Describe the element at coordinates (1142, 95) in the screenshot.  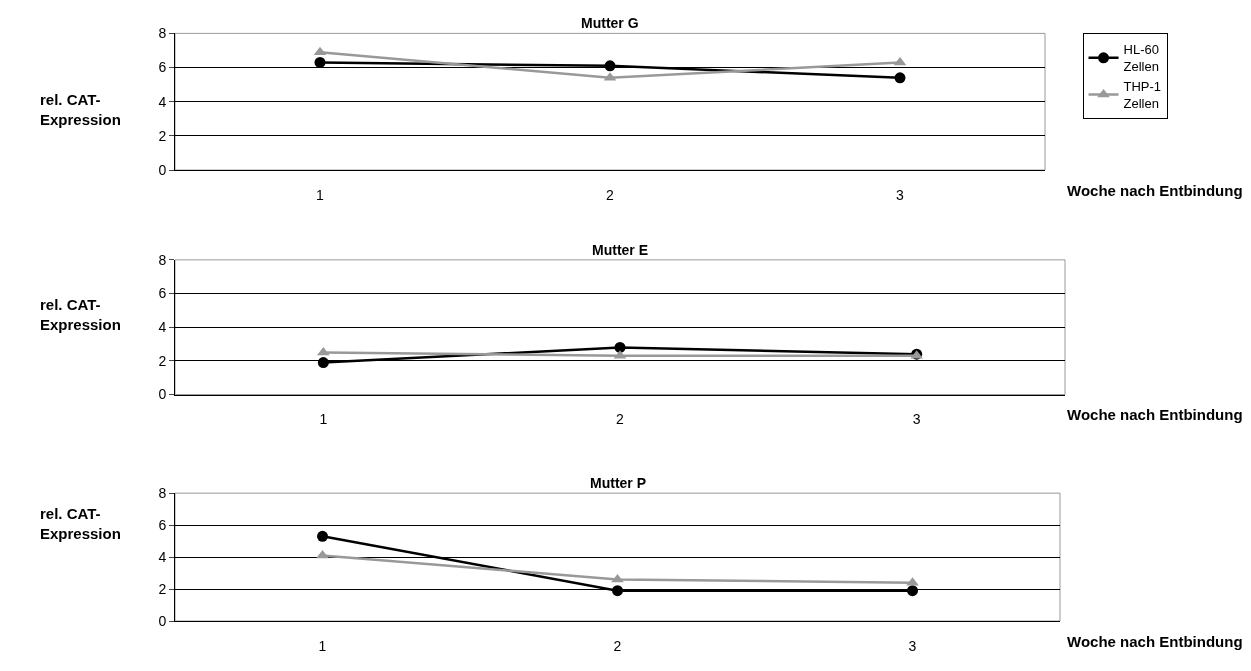
I see `legend-label: THP-1 Zellen` at that location.